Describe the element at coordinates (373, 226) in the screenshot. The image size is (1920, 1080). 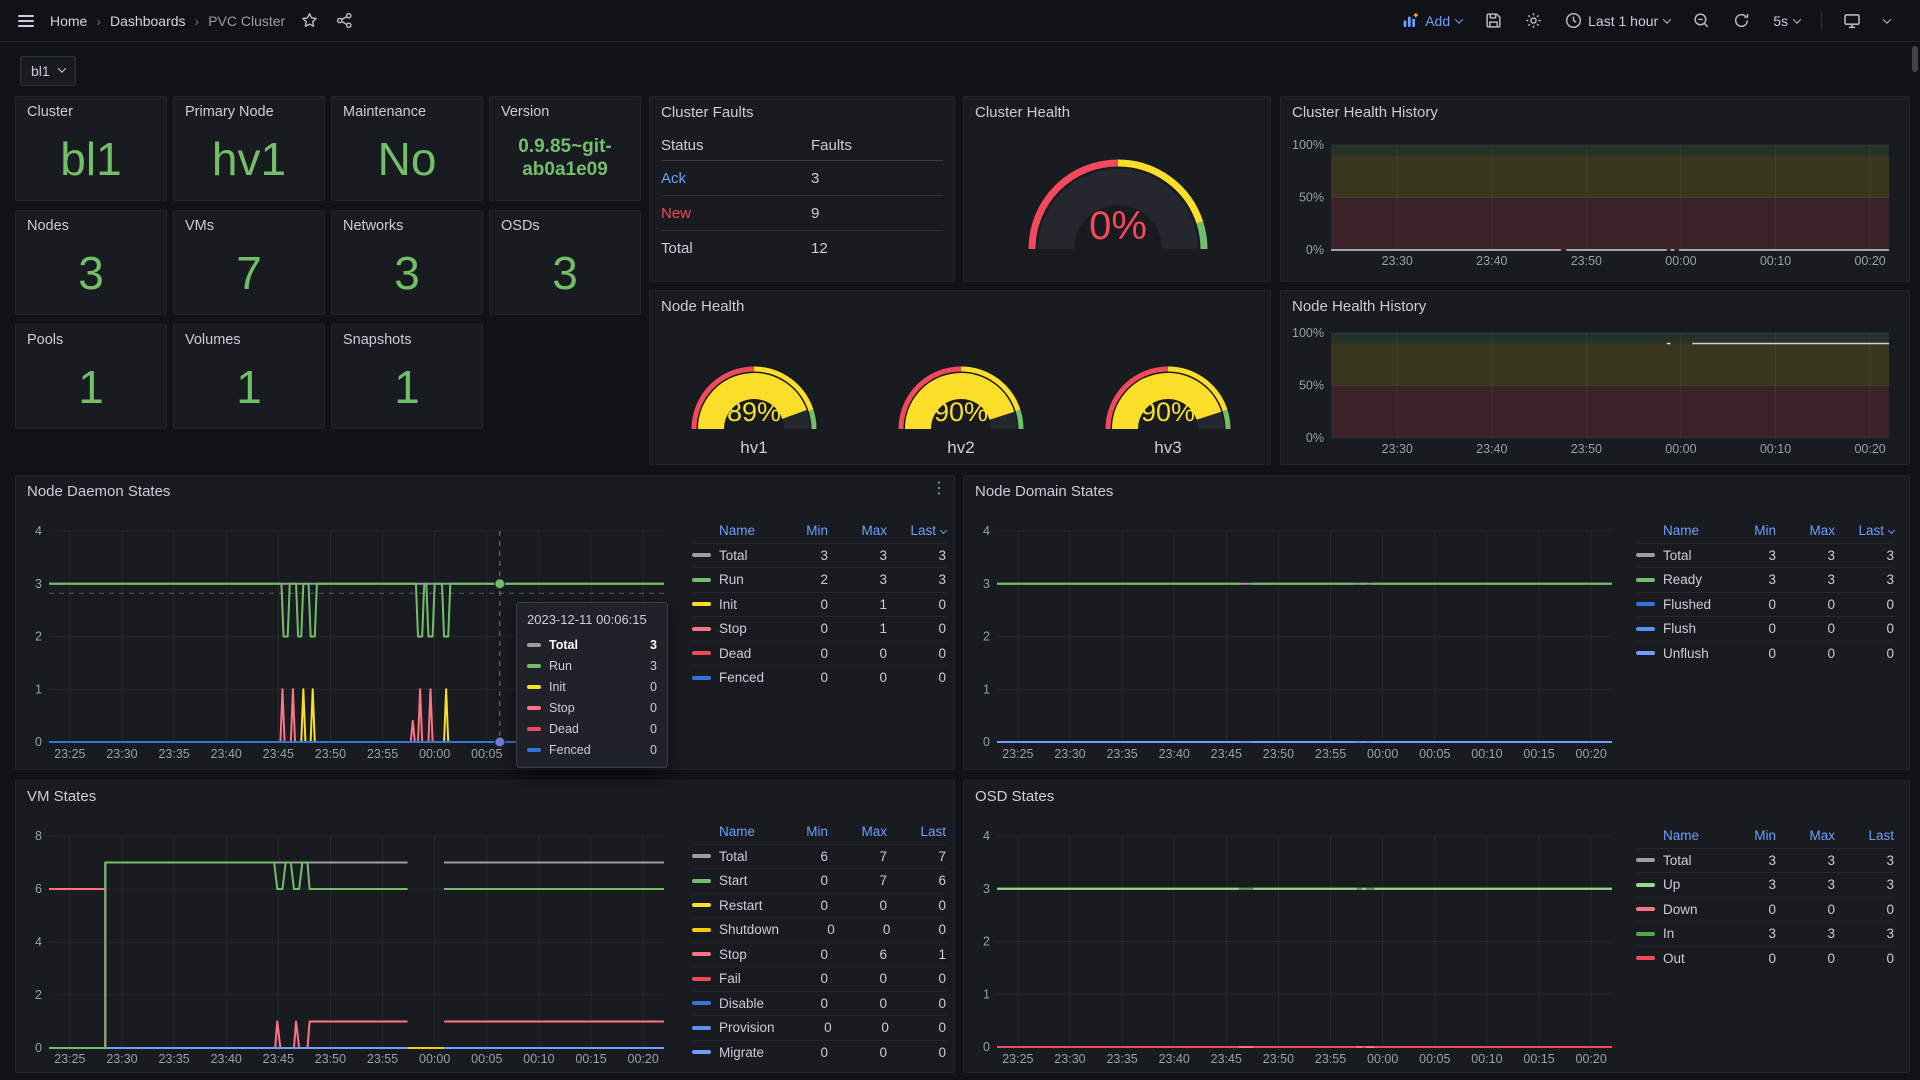
I see `stat-title: Networks` at that location.